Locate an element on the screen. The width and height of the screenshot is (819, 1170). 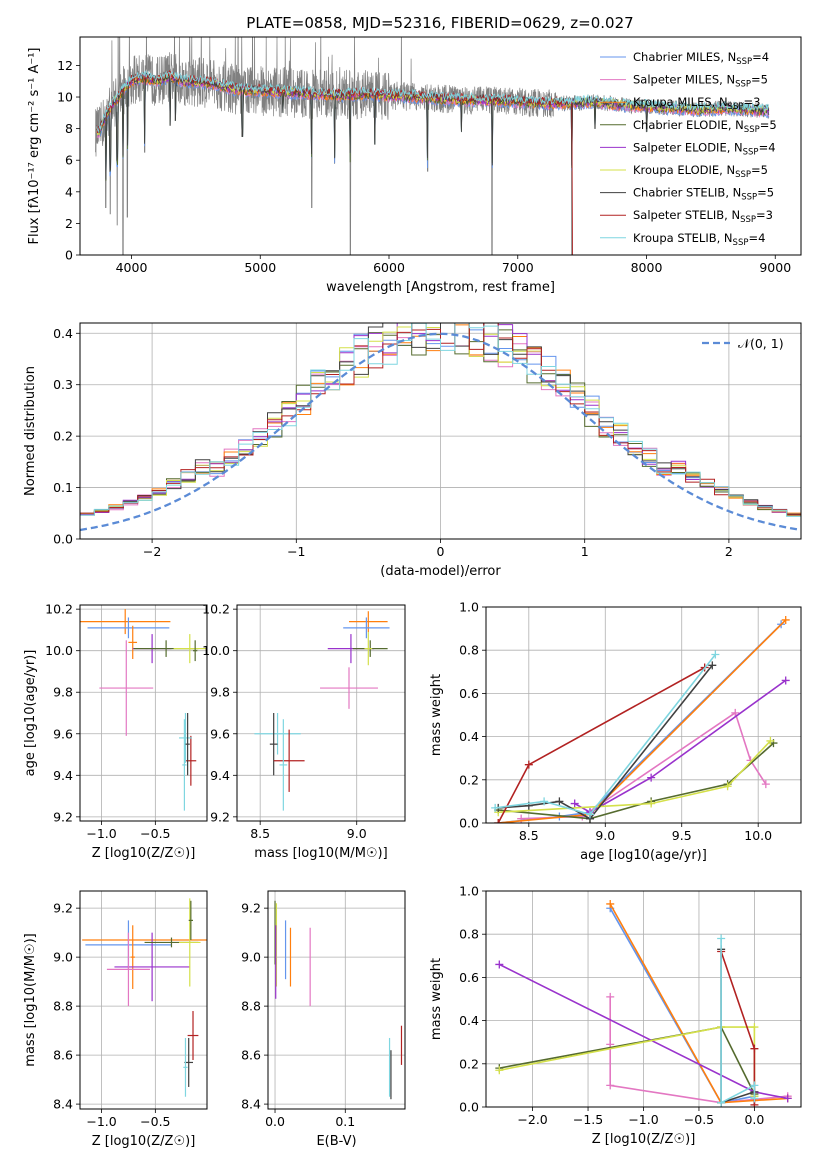
x-tick-label: −1.5 is located at coordinates (588, 1119).